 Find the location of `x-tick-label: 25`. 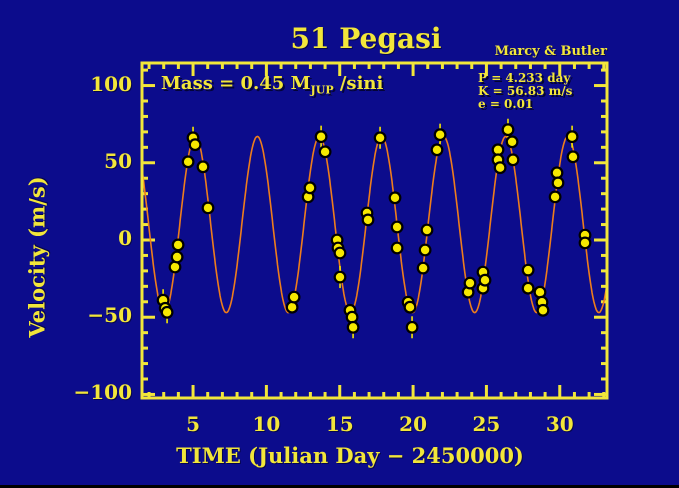

x-tick-label: 25 is located at coordinates (486, 424).